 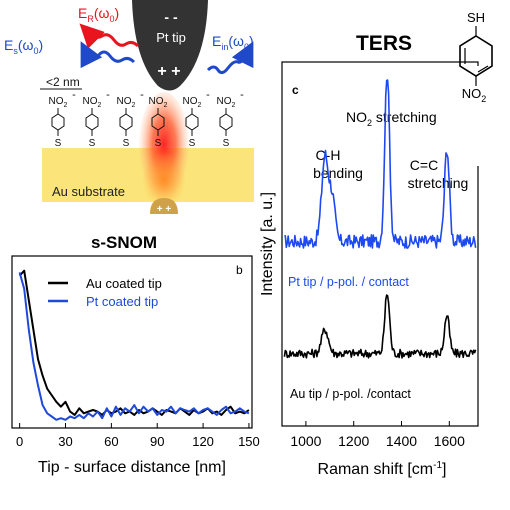 What do you see at coordinates (63, 82) in the screenshot?
I see `gap-label: <2 nm` at bounding box center [63, 82].